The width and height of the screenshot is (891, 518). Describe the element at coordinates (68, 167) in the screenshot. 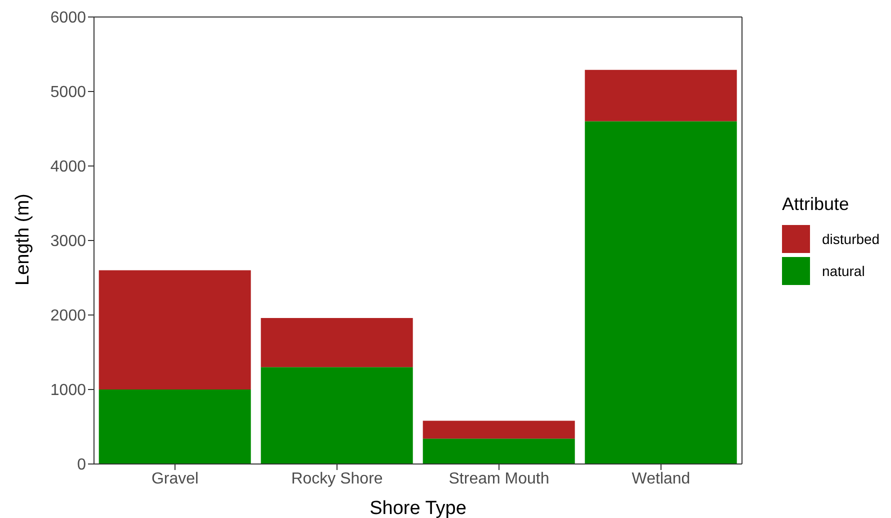

I see `y-tick-label: 4000` at that location.